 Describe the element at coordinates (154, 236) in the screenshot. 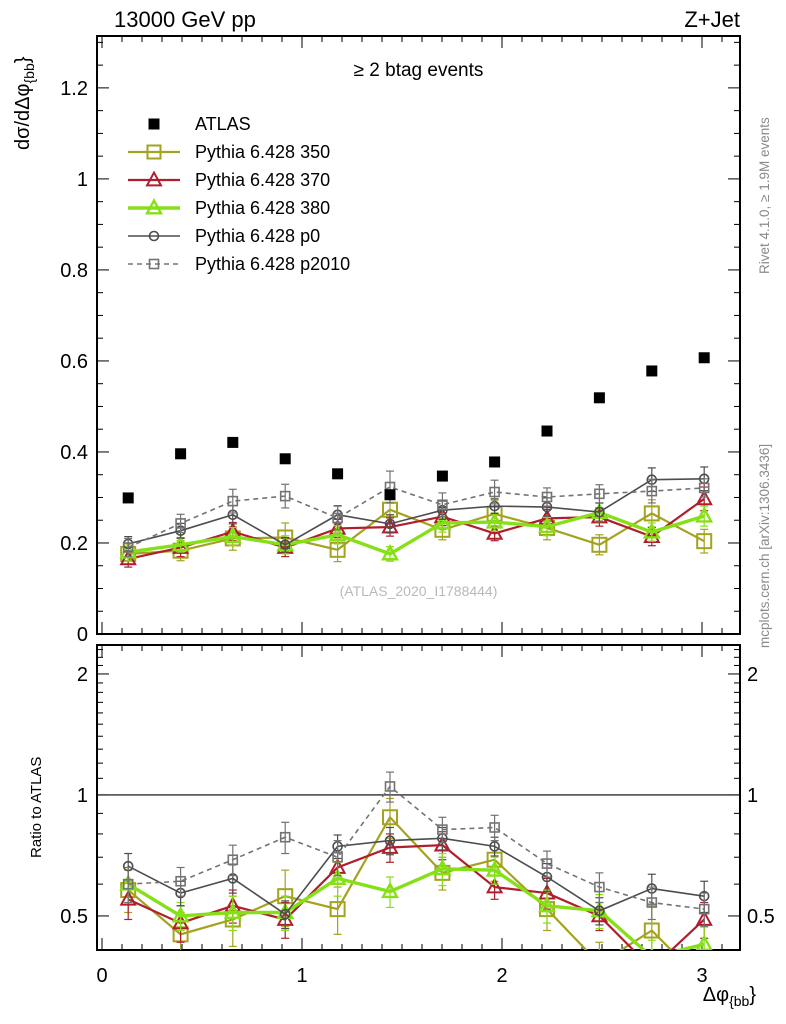

I see `legend-marker-pythia-p0` at that location.